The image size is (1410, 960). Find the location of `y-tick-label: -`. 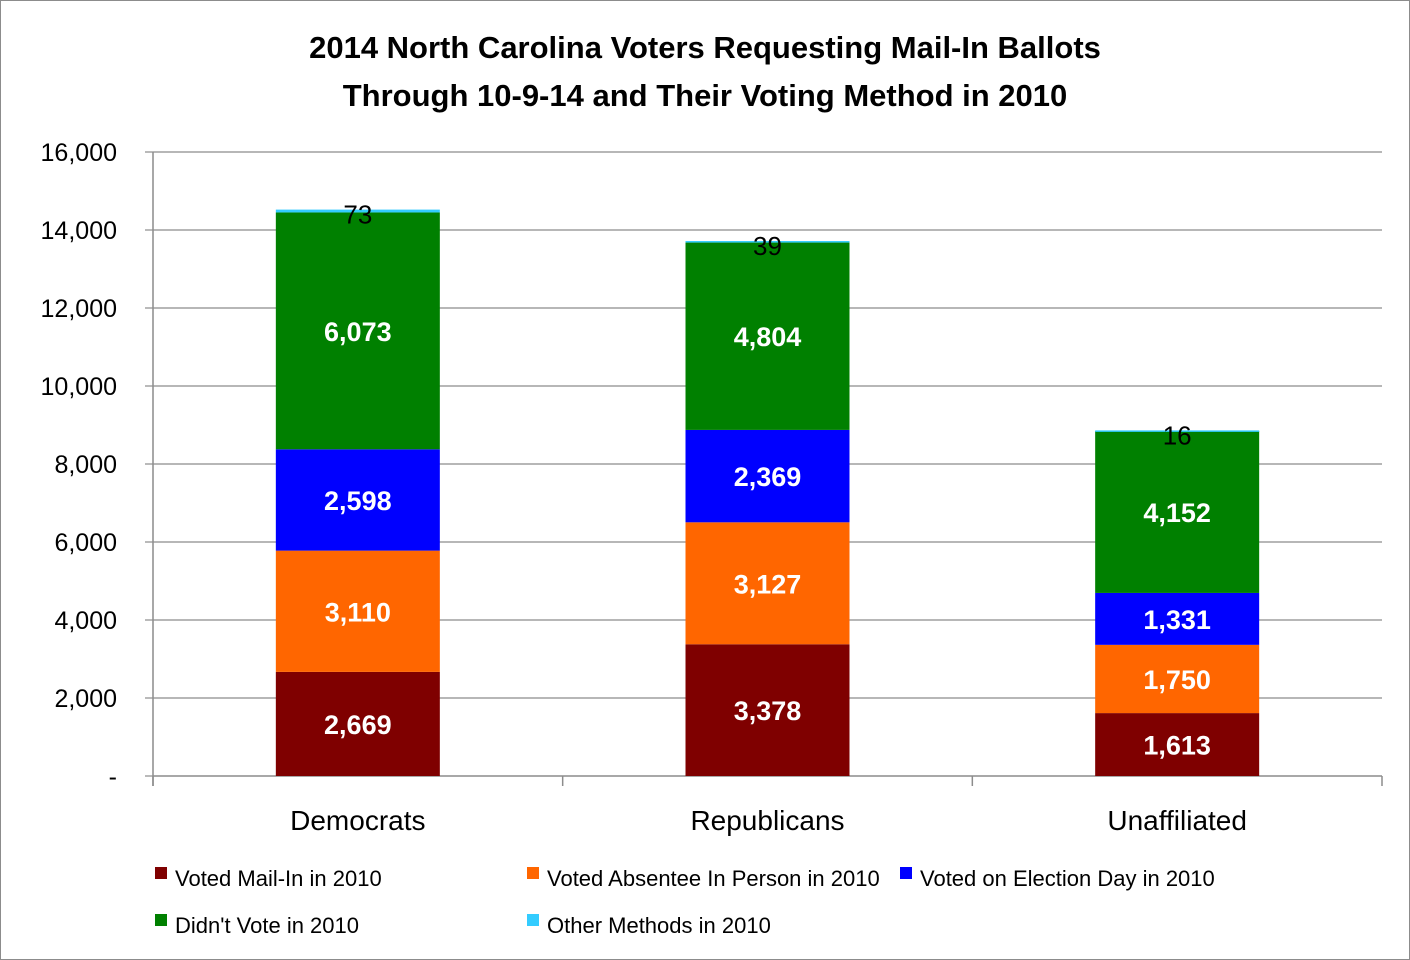

y-tick-label: - is located at coordinates (113, 777).